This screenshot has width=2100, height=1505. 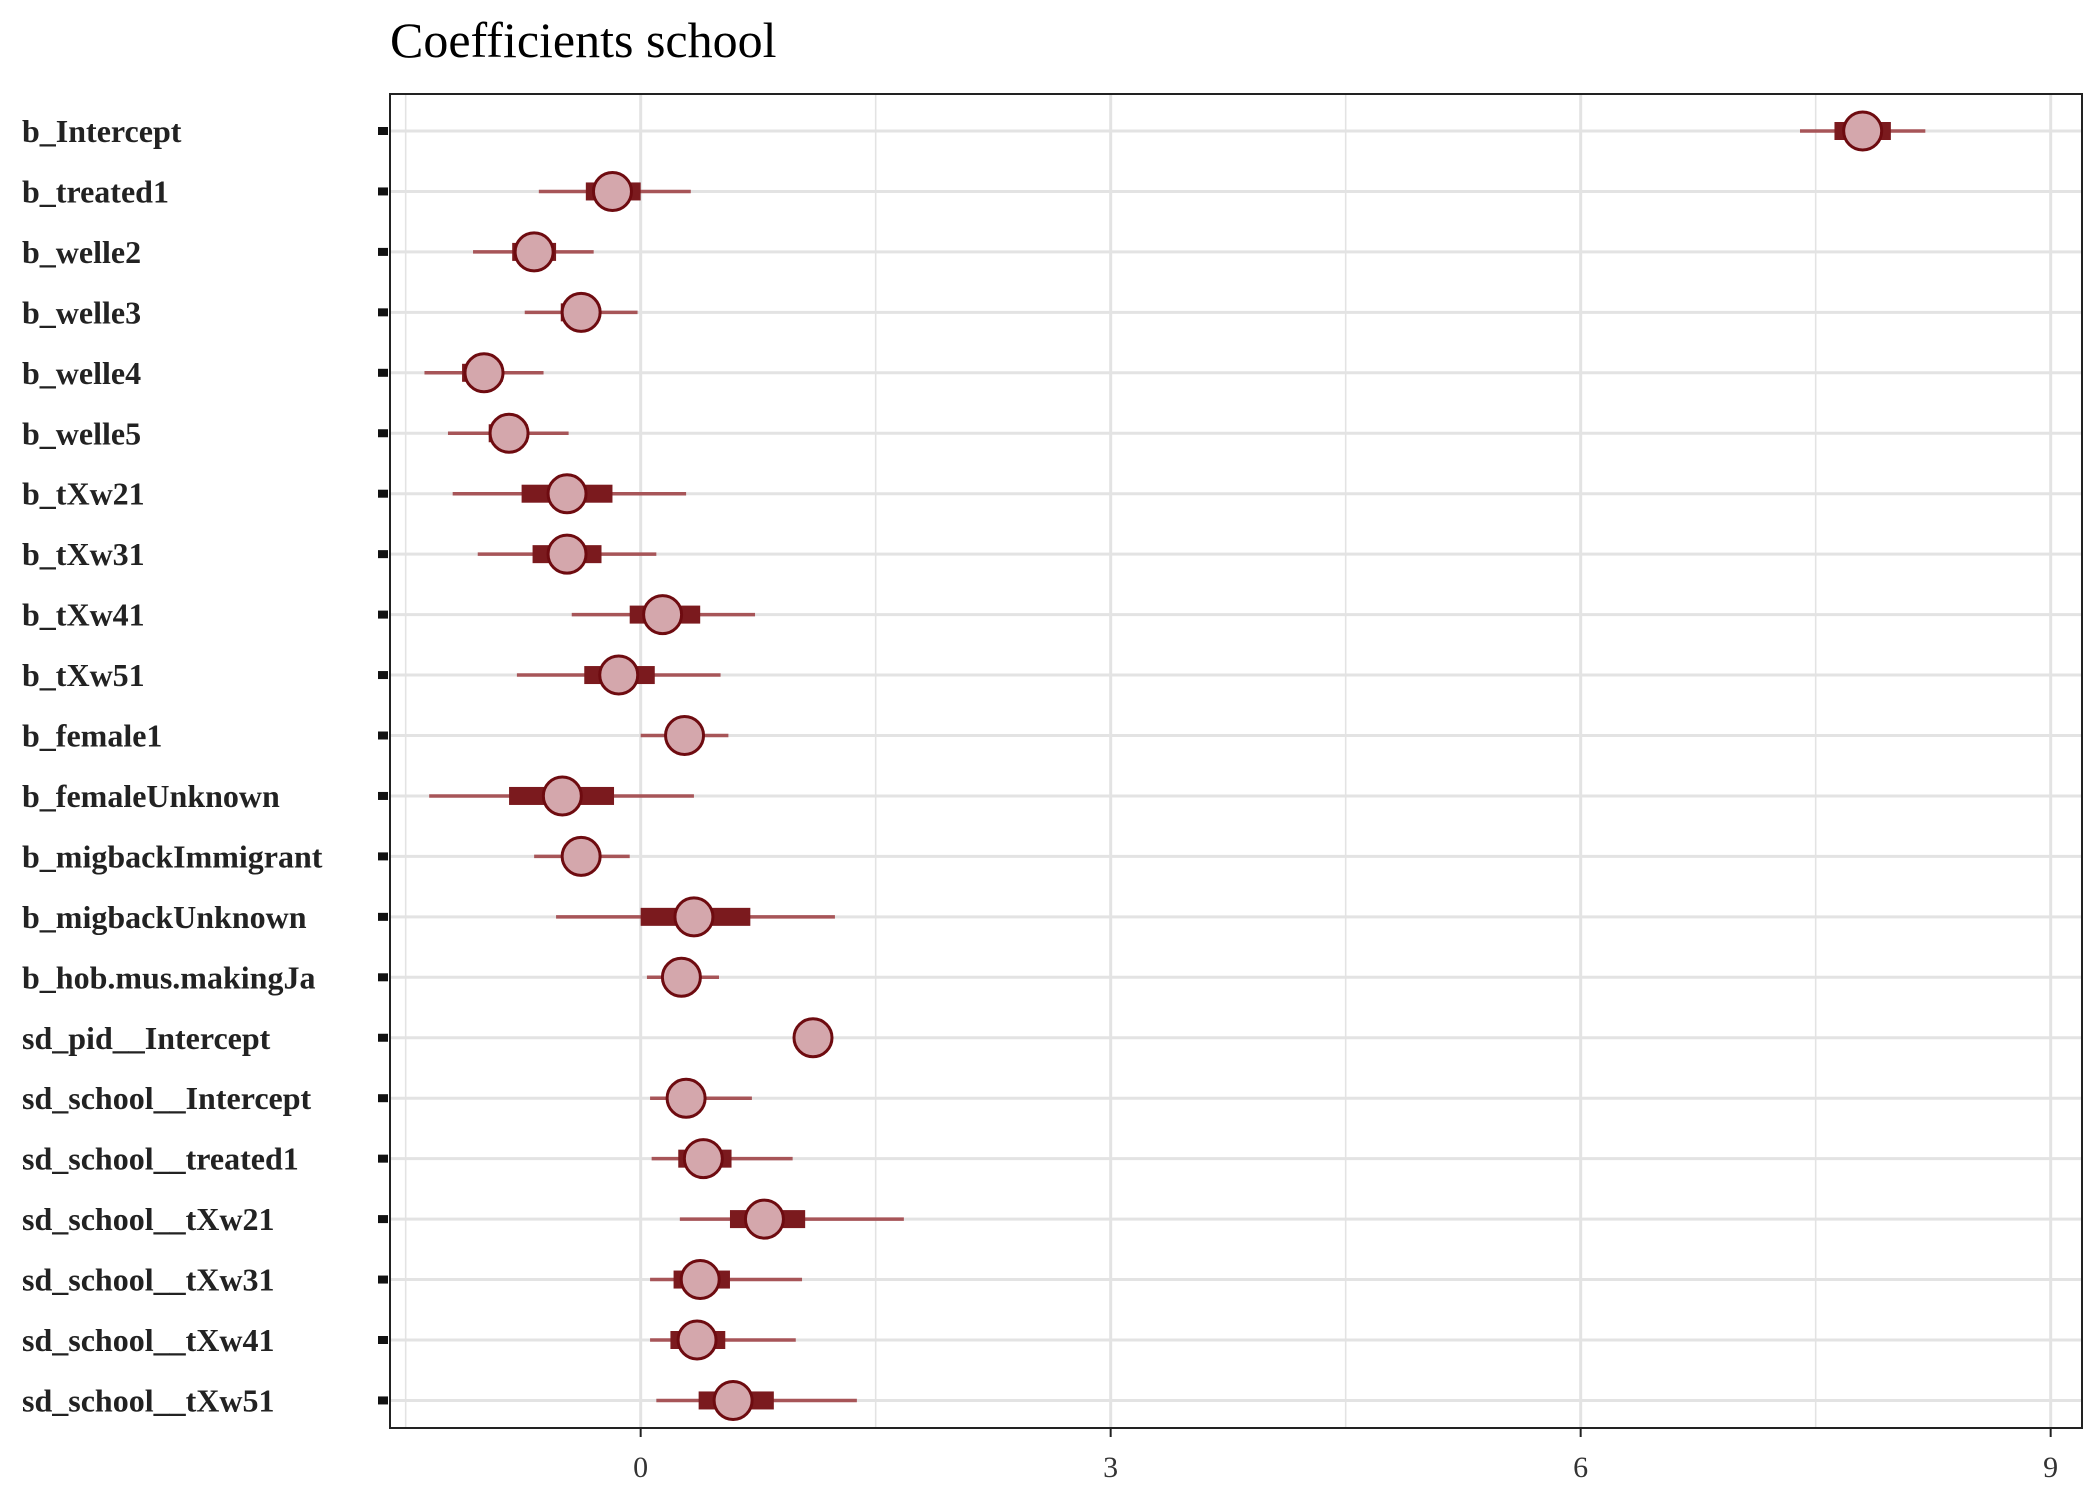 I want to click on y-tick-label: b_tXw41, so click(x=83, y=615).